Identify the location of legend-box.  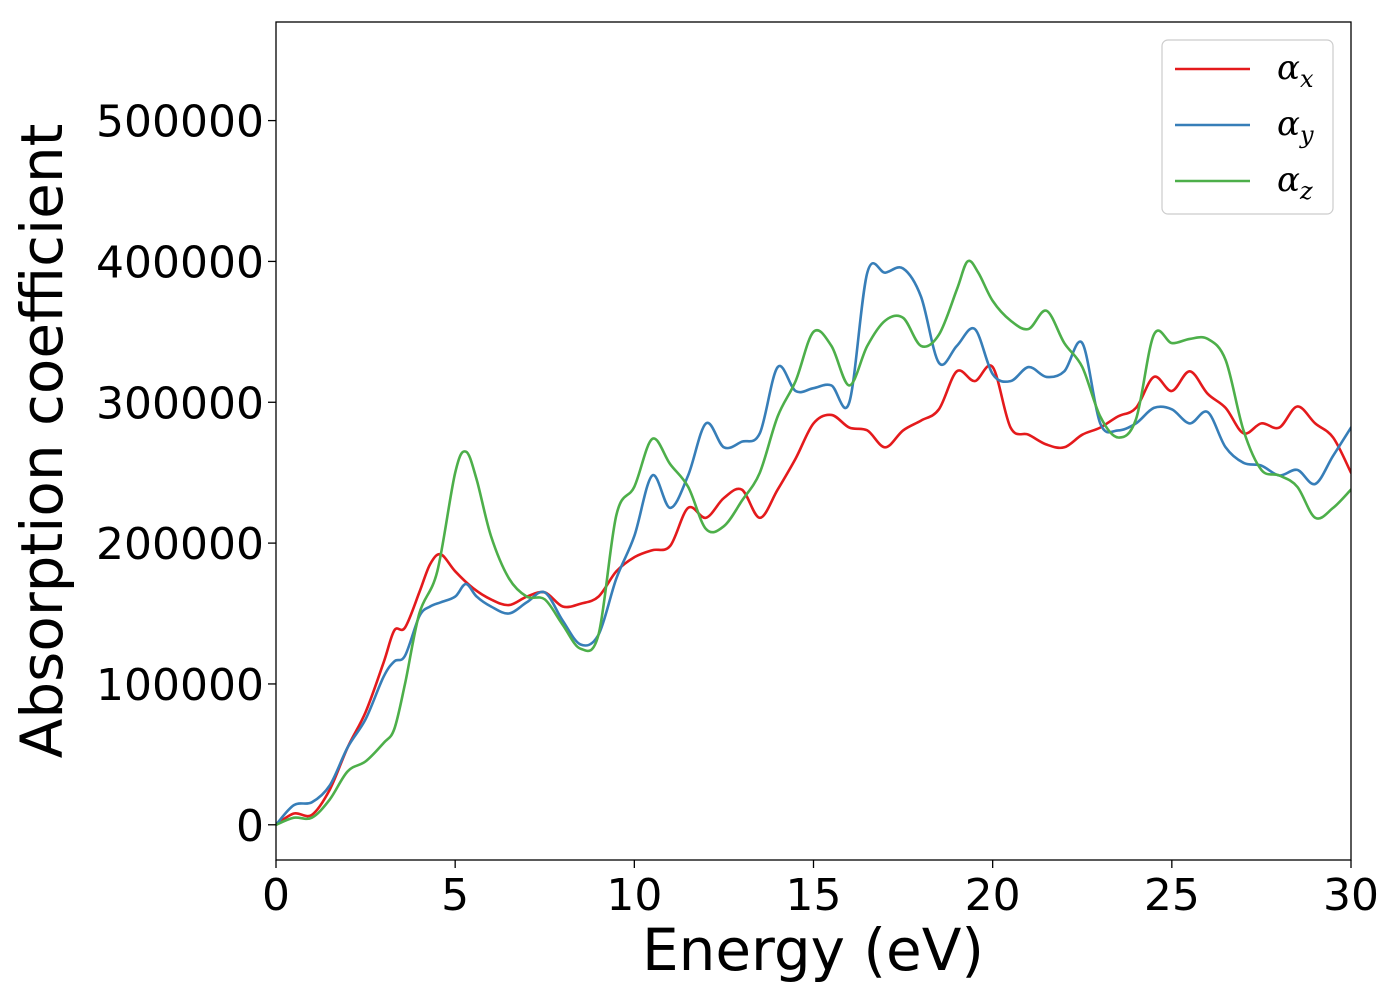
(1247, 127).